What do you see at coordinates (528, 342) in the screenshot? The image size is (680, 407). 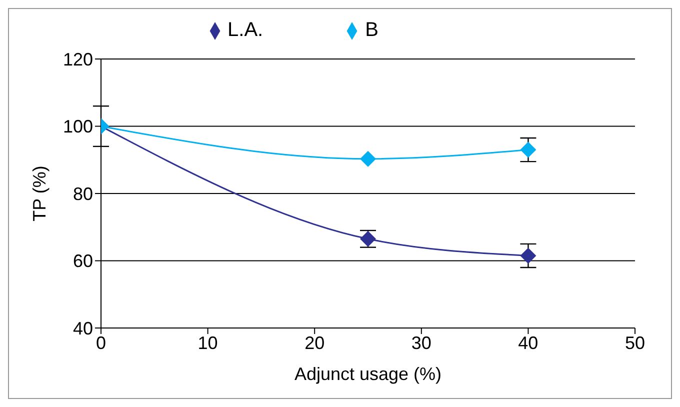 I see `x-tick-label: 40` at bounding box center [528, 342].